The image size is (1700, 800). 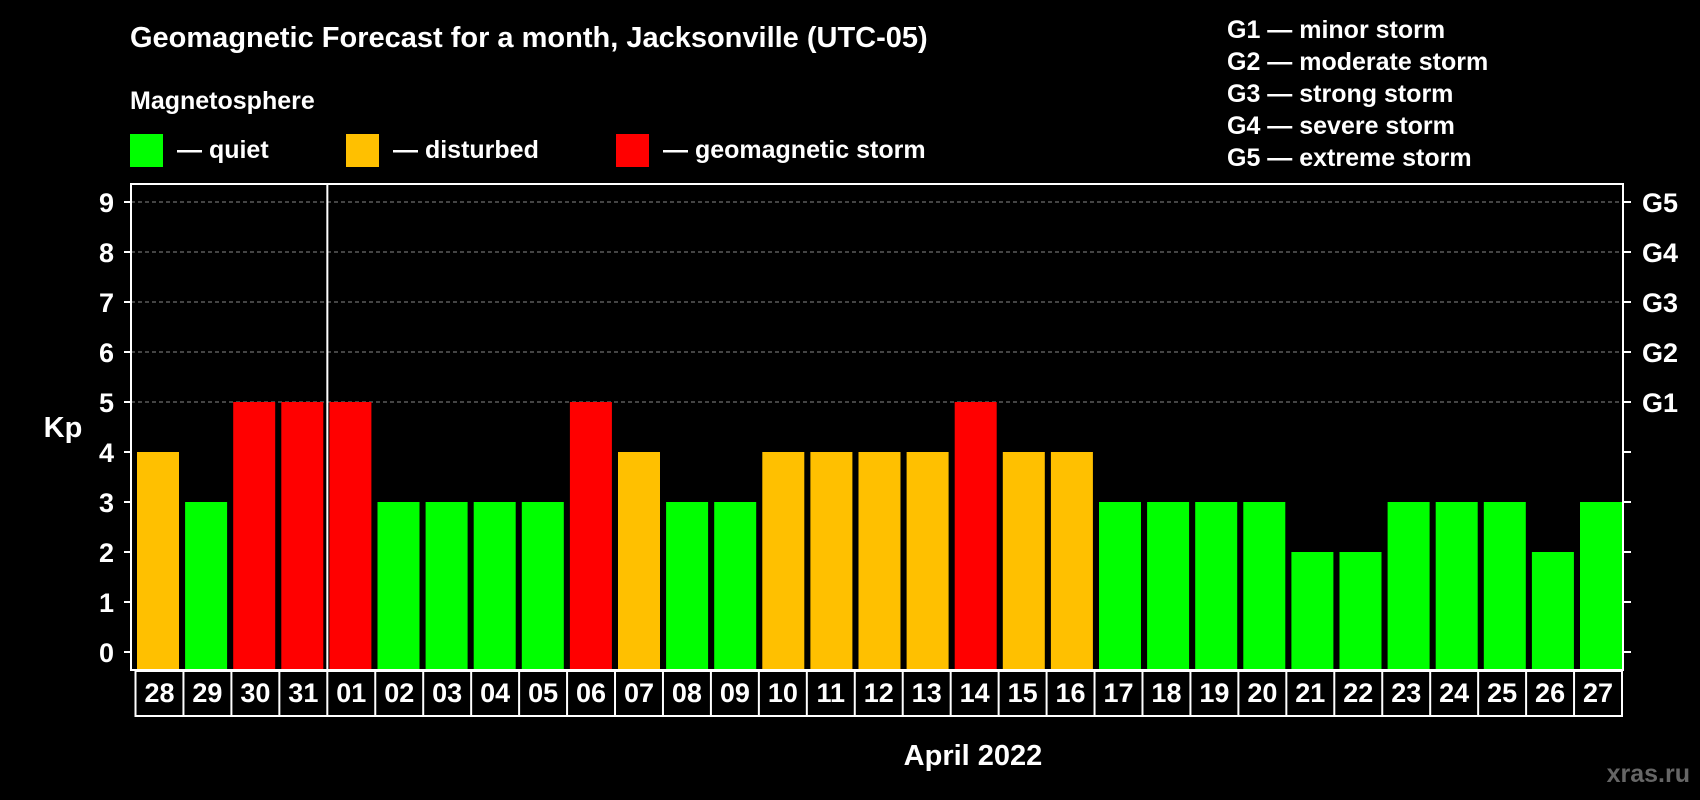 I want to click on g-level-label: G3, so click(x=1660, y=303).